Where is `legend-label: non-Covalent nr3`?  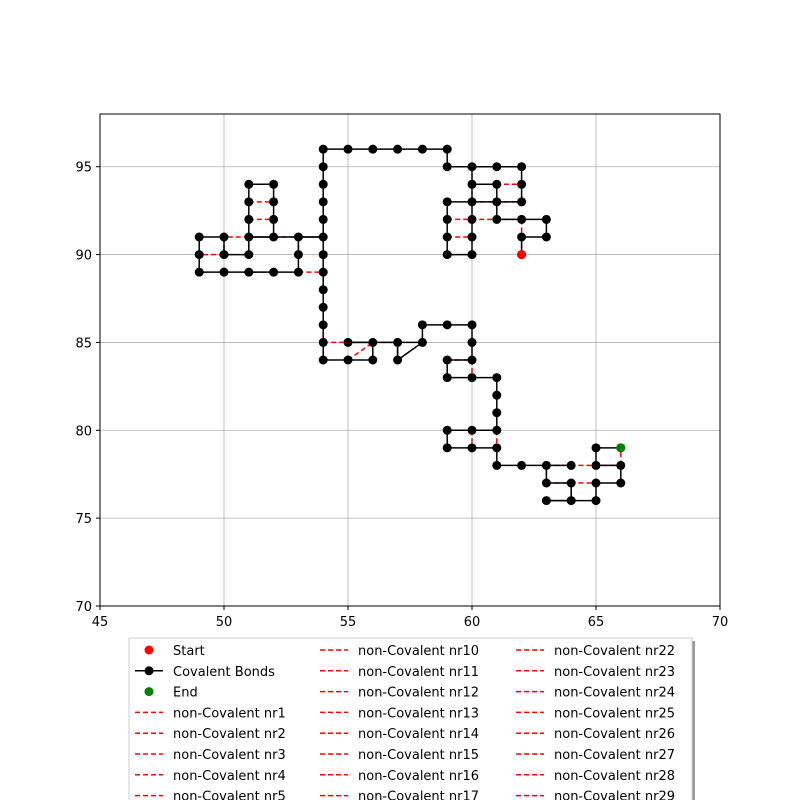
legend-label: non-Covalent nr3 is located at coordinates (229, 755).